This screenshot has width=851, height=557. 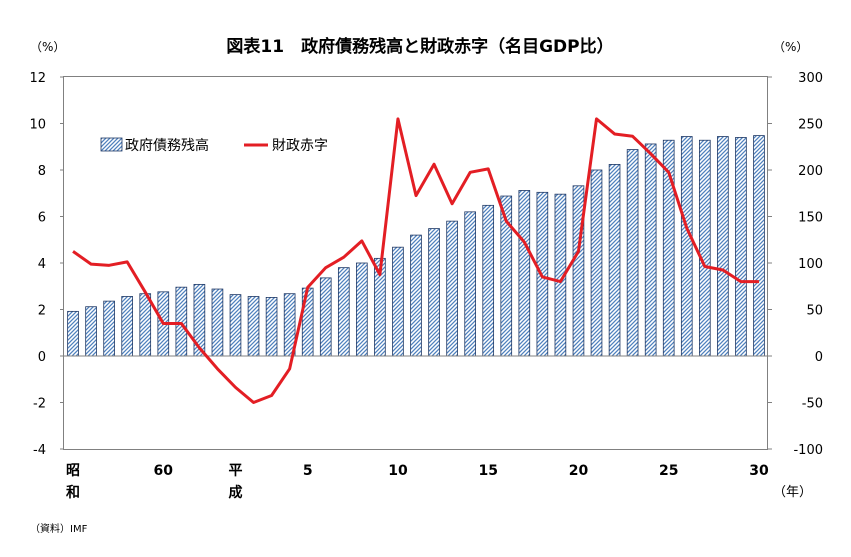 What do you see at coordinates (579, 471) in the screenshot?
I see `x-label-6-0: 20` at bounding box center [579, 471].